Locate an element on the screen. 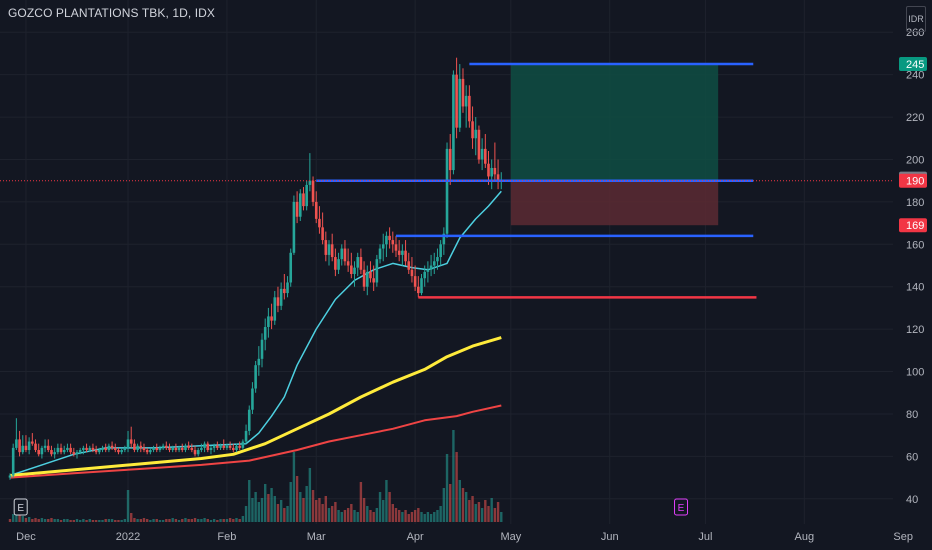 This screenshot has width=932, height=550. ma-line is located at coordinates (255, 406).